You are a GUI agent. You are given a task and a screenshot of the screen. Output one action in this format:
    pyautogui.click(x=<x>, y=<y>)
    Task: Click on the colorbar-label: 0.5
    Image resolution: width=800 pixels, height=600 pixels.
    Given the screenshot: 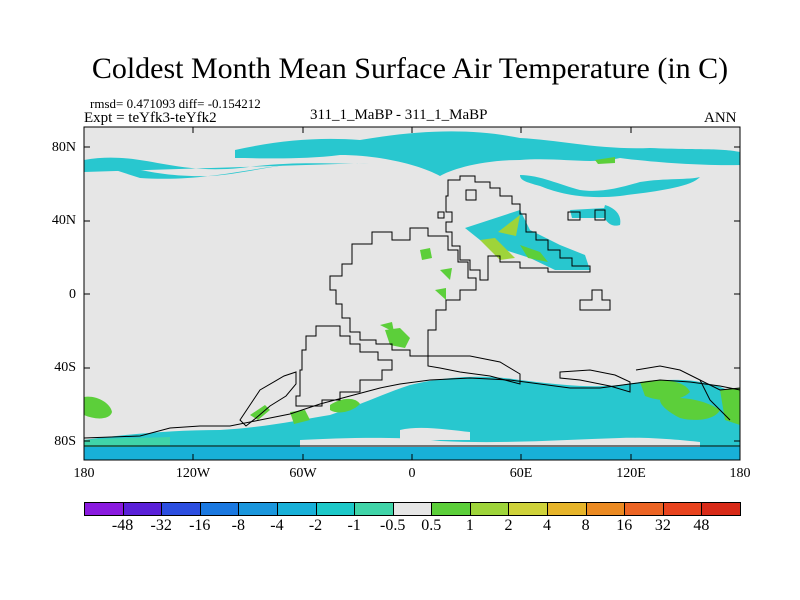 What is the action you would take?
    pyautogui.click(x=431, y=525)
    